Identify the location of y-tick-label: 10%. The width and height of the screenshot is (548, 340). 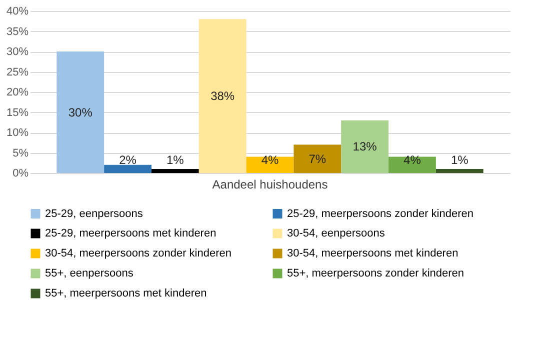
(17, 133).